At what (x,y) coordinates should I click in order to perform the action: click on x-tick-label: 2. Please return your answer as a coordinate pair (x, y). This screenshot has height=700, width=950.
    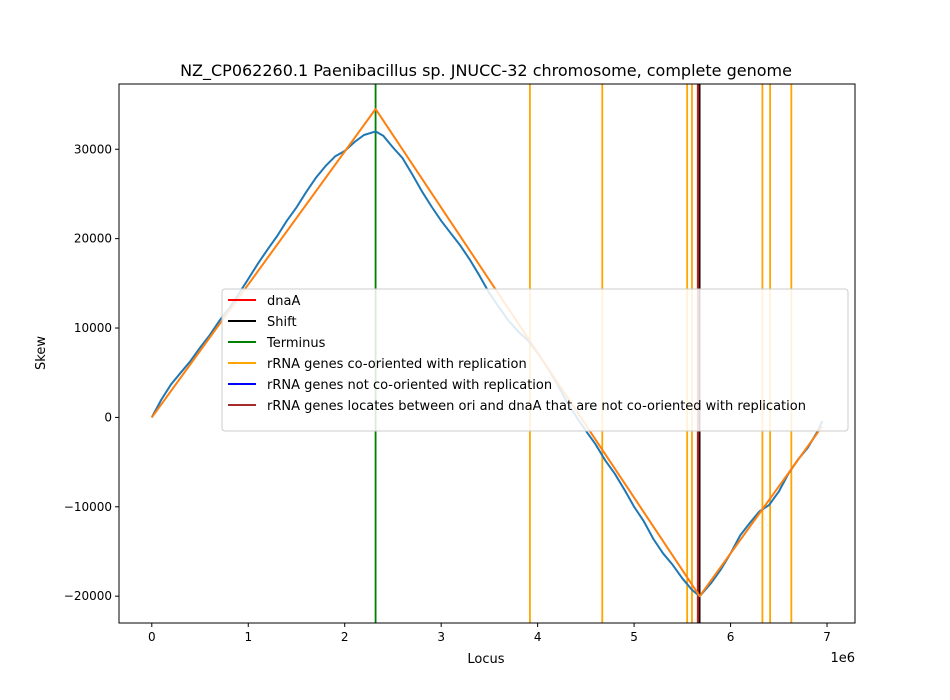
    Looking at the image, I should click on (345, 637).